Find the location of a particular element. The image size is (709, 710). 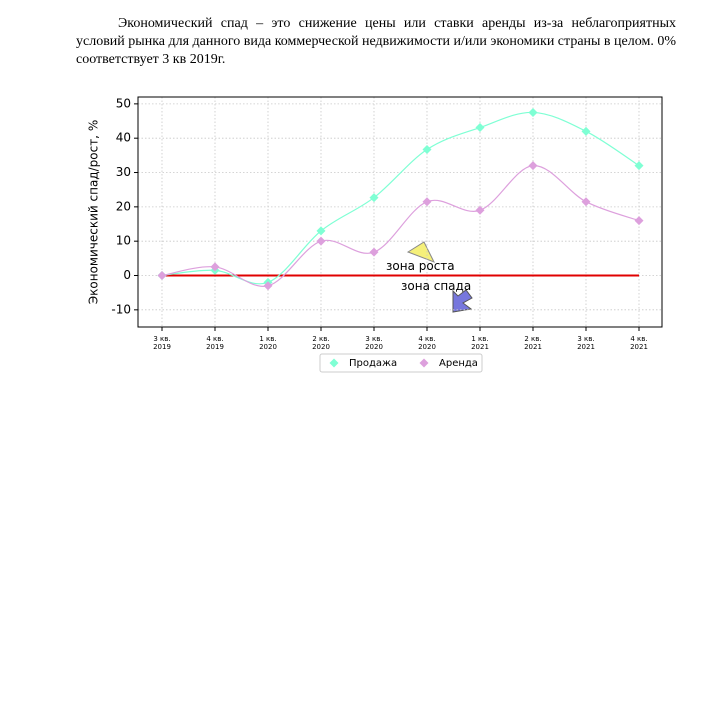

y-tick-label: 30 is located at coordinates (123, 172).